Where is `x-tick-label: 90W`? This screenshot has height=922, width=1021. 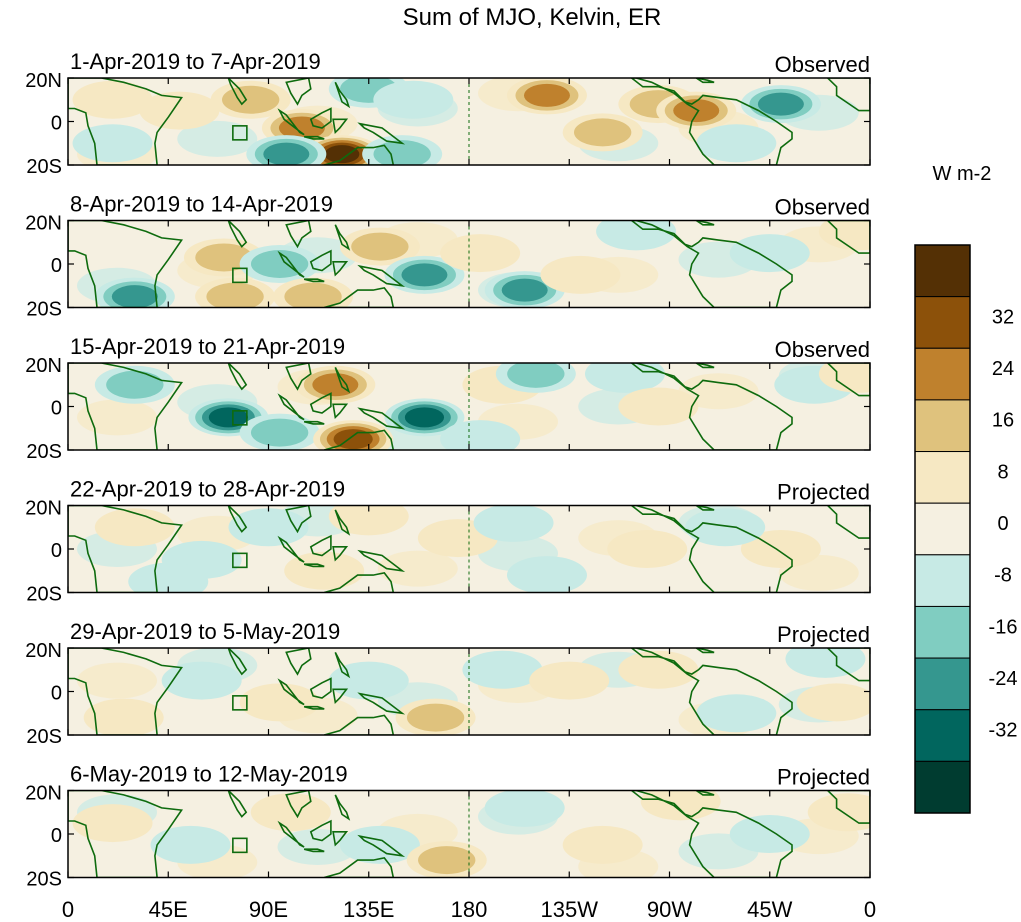
x-tick-label: 90W is located at coordinates (669, 909).